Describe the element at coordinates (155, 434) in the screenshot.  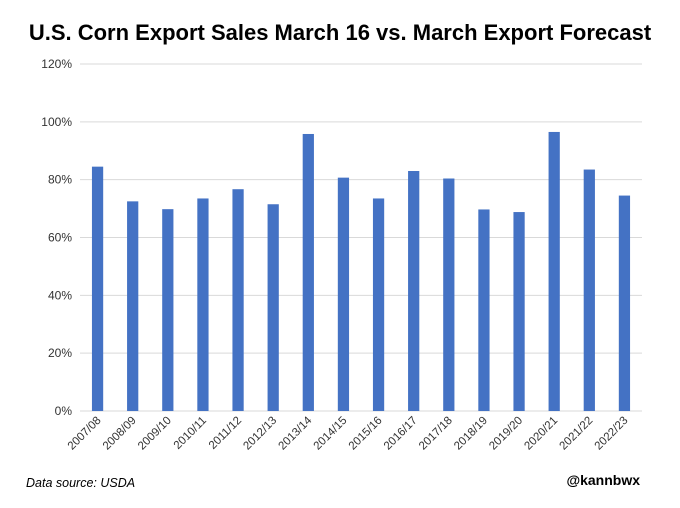
I see `x-tick-label: 2009/10` at that location.